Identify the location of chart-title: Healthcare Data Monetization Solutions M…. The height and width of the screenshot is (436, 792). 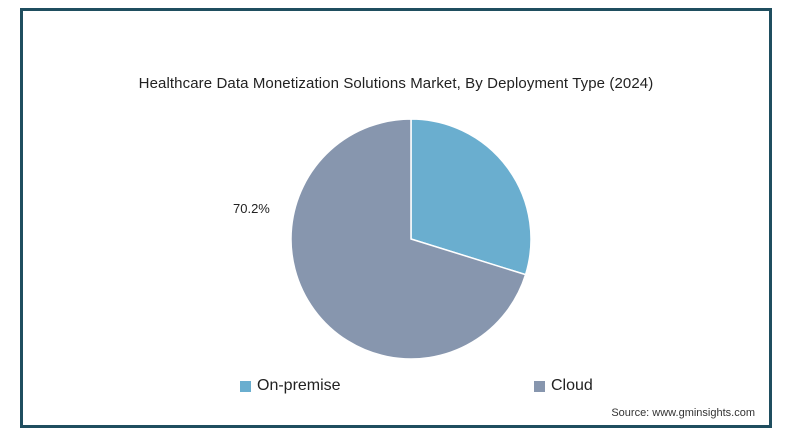
(396, 83).